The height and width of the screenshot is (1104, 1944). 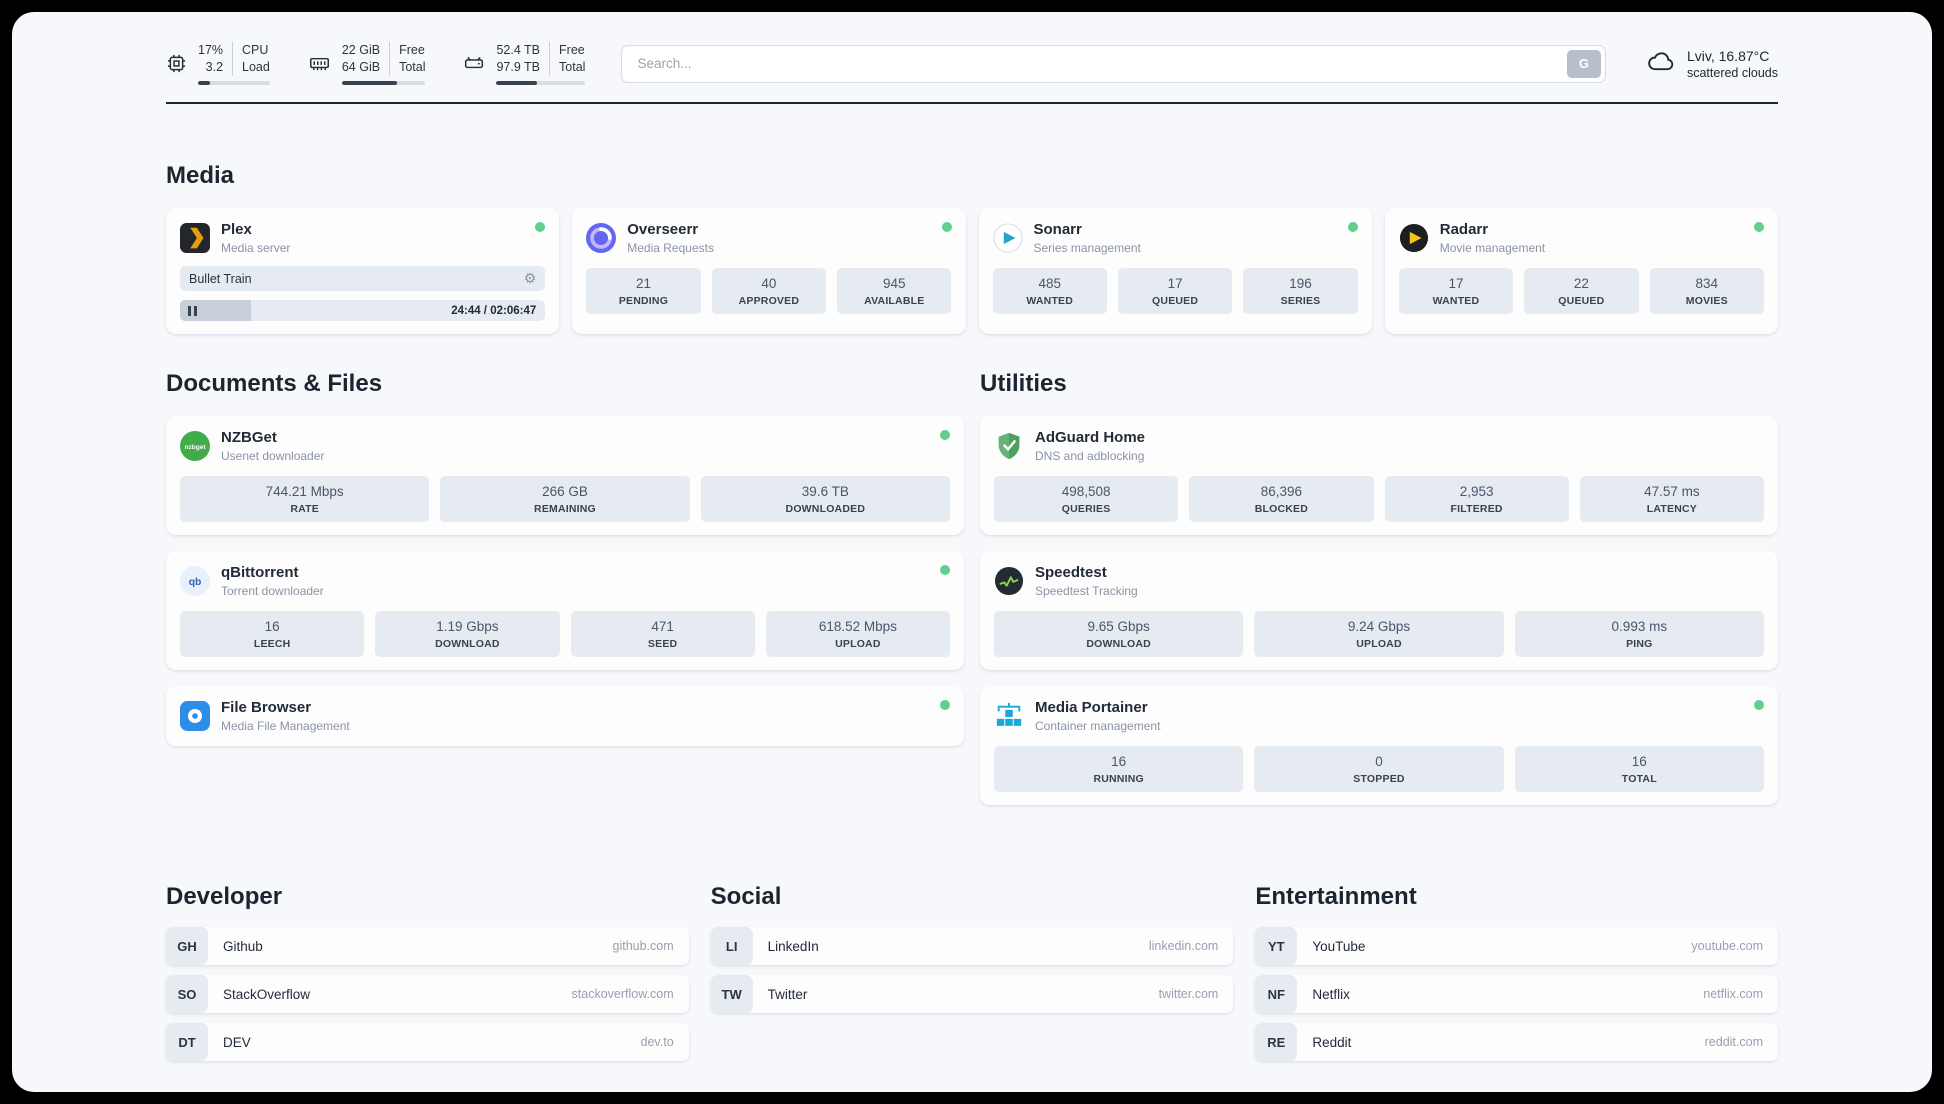 What do you see at coordinates (427, 946) in the screenshot?
I see `link-github: GH Github github.com` at bounding box center [427, 946].